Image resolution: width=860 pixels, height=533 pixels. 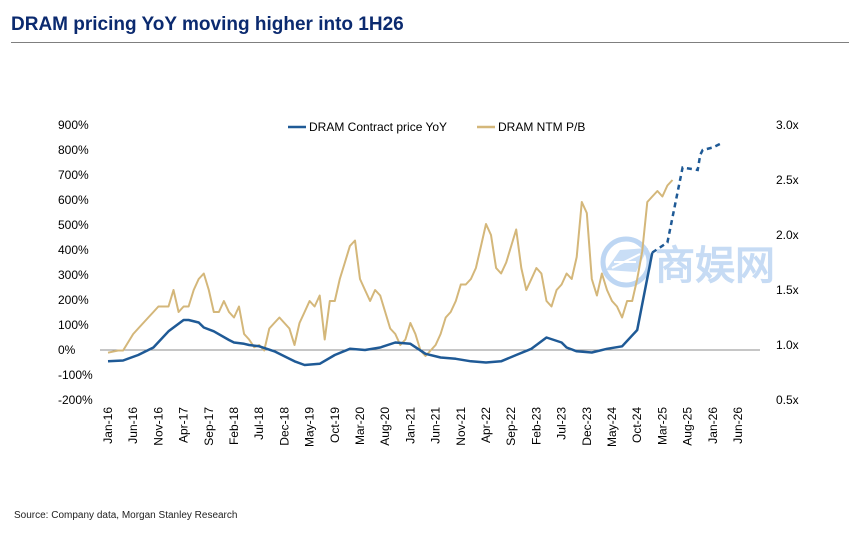 What do you see at coordinates (378, 127) in the screenshot?
I see `legend-label-contract: DRAM Contract price YoY` at bounding box center [378, 127].